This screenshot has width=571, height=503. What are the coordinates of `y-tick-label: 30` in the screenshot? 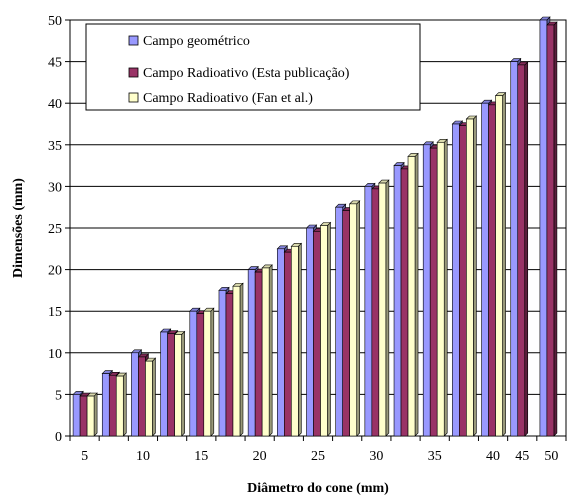 It's located at (55, 187).